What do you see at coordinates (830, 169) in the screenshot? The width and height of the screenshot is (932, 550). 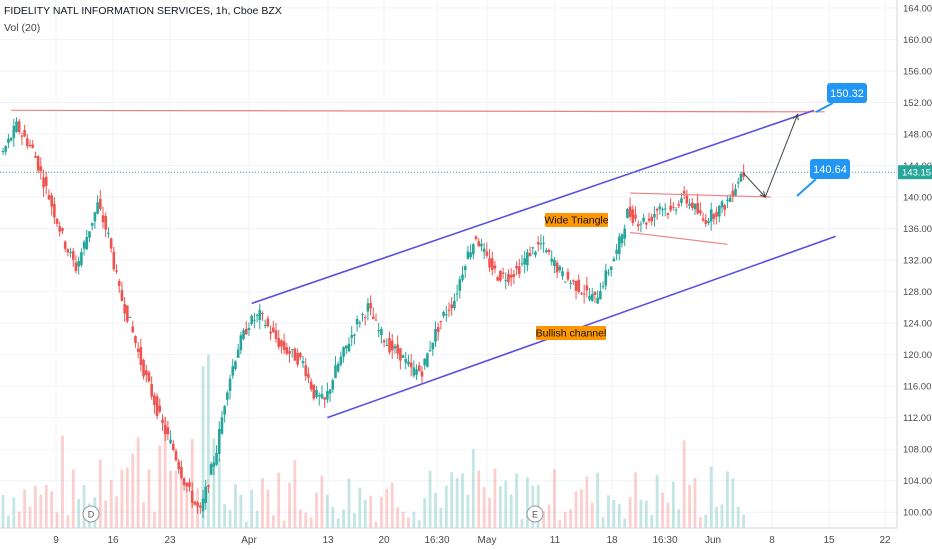 I see `callout-box` at bounding box center [830, 169].